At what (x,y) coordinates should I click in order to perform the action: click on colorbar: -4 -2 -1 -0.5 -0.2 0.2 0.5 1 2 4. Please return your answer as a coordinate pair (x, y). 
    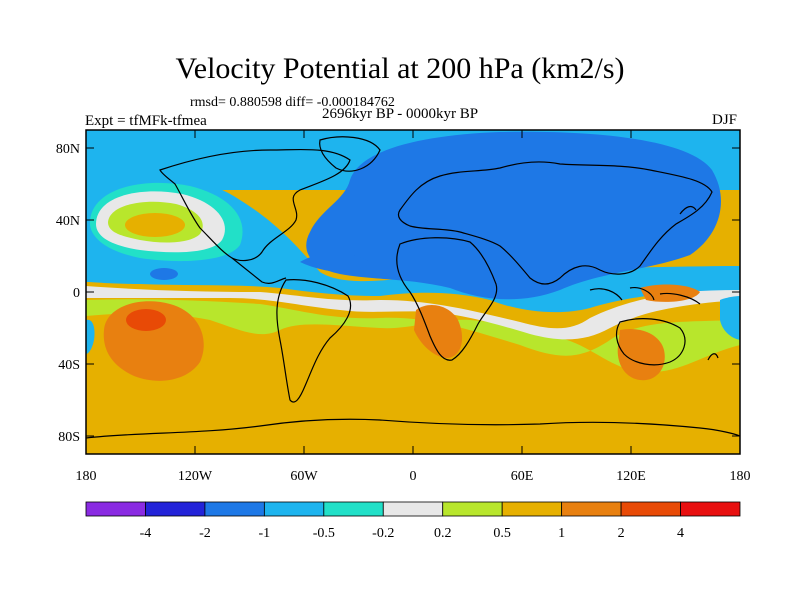
    Looking at the image, I should click on (413, 521).